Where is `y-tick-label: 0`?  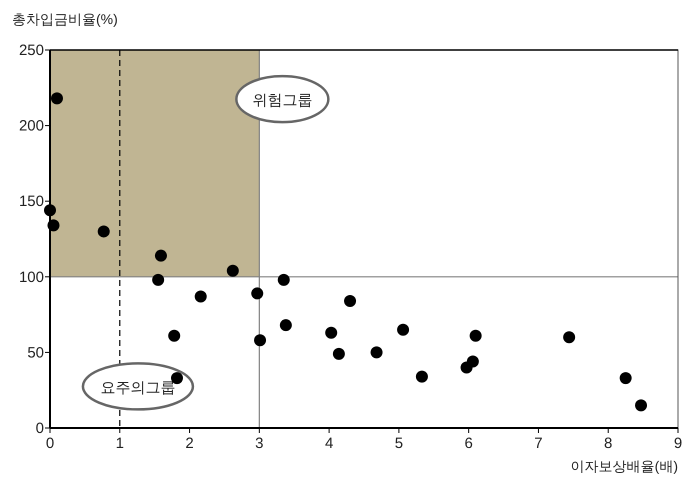 y-tick-label: 0 is located at coordinates (40, 428).